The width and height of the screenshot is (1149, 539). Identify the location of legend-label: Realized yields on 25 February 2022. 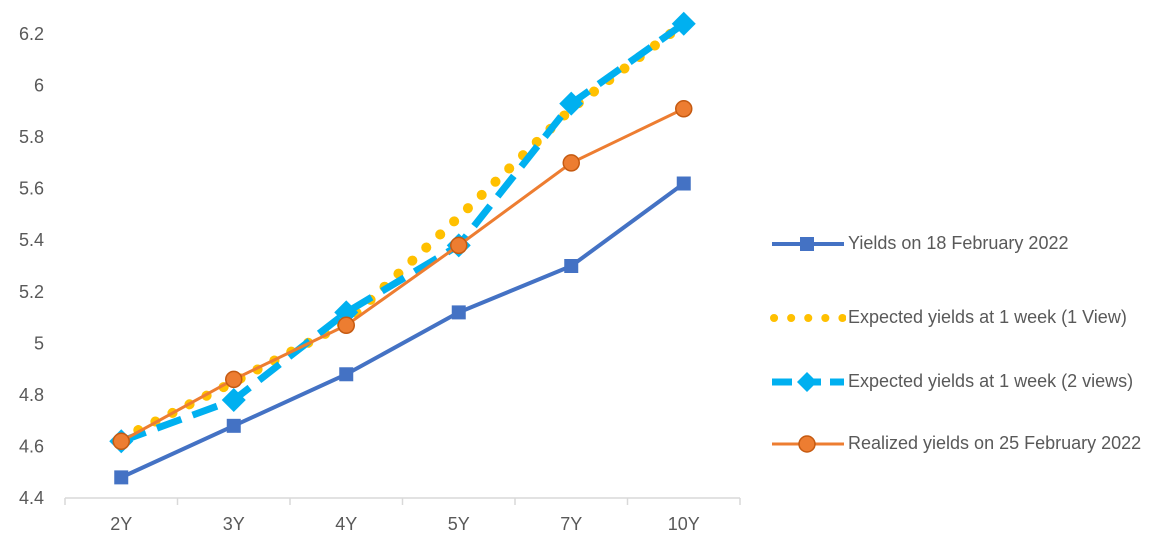
(995, 443).